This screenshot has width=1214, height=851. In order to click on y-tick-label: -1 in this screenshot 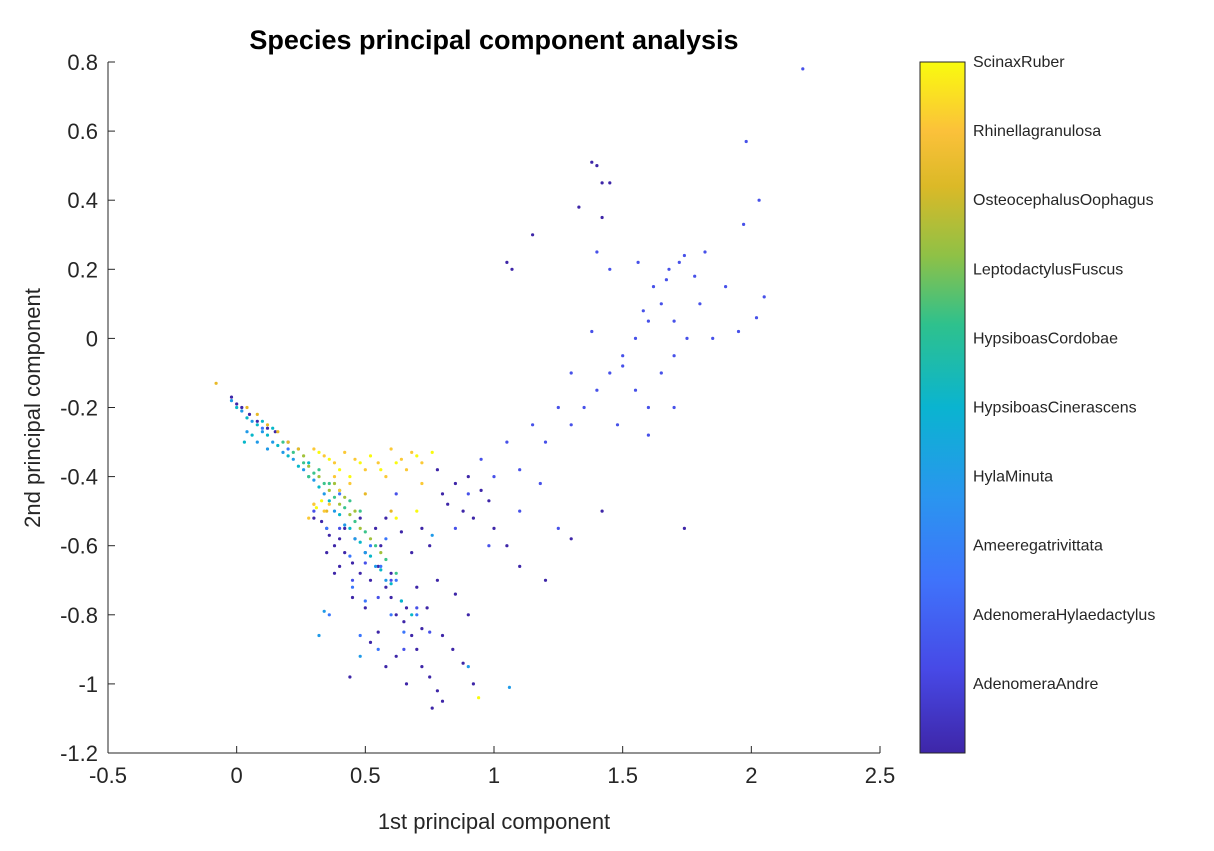, I will do `click(88, 684)`.